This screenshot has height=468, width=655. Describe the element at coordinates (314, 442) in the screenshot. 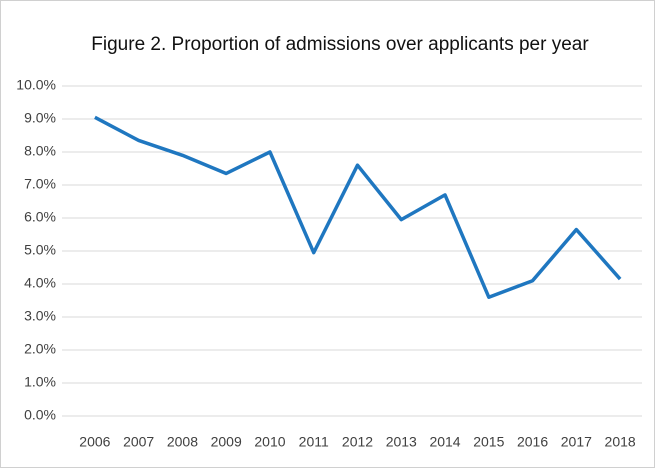

I see `x-tick-label: 2011` at that location.